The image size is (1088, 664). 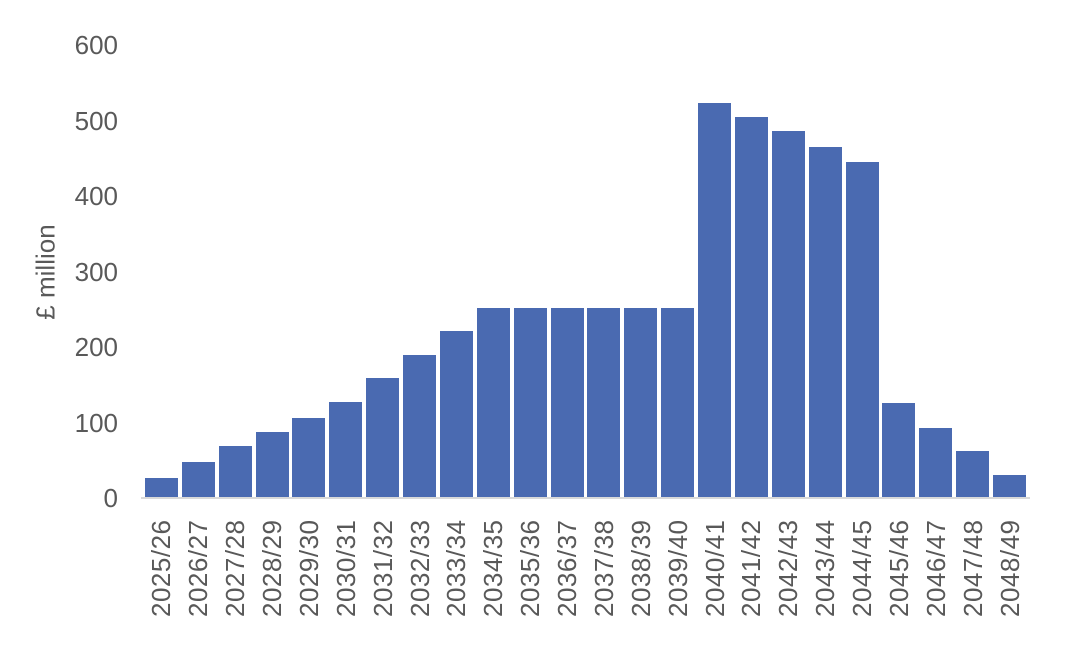 What do you see at coordinates (493, 568) in the screenshot?
I see `x-tick-label: 2034/35` at bounding box center [493, 568].